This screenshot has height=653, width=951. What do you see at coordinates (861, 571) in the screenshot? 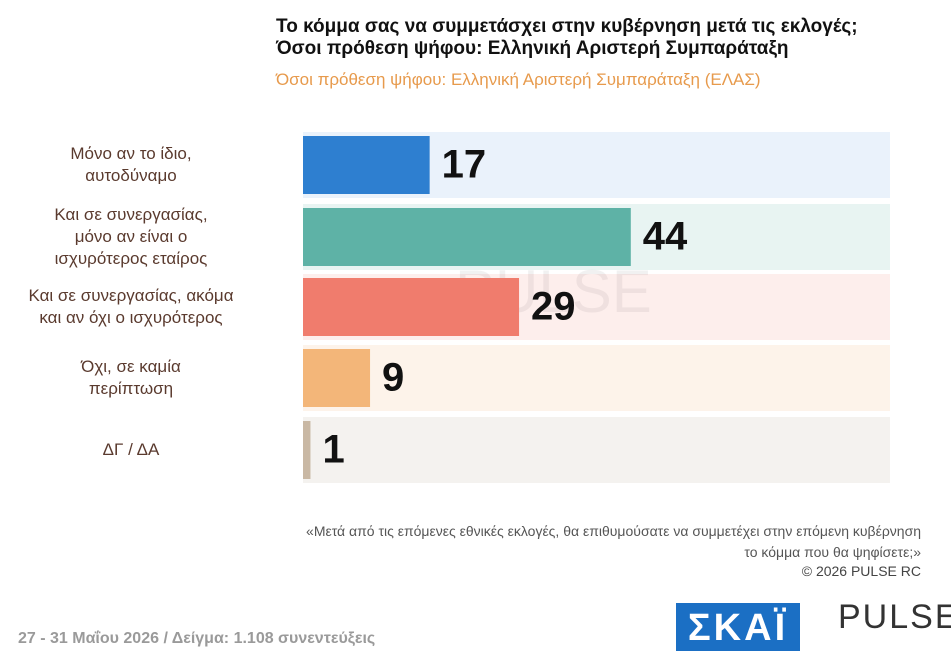
I see `copyright: © 2026 PULSE RC` at bounding box center [861, 571].